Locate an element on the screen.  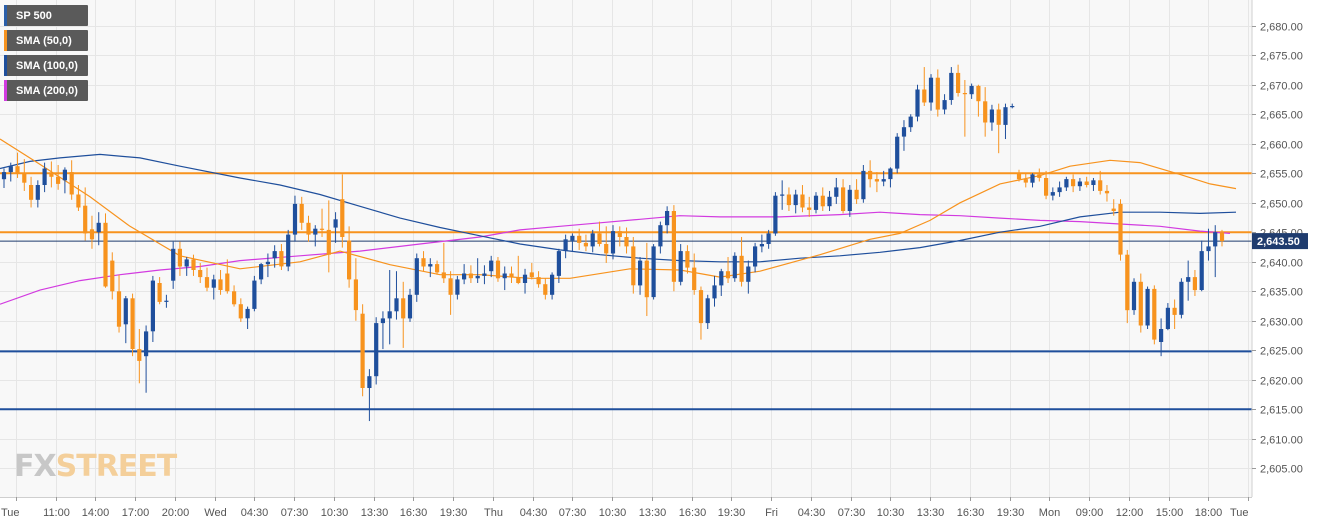
x-tick-label: 15:00 is located at coordinates (1170, 513).